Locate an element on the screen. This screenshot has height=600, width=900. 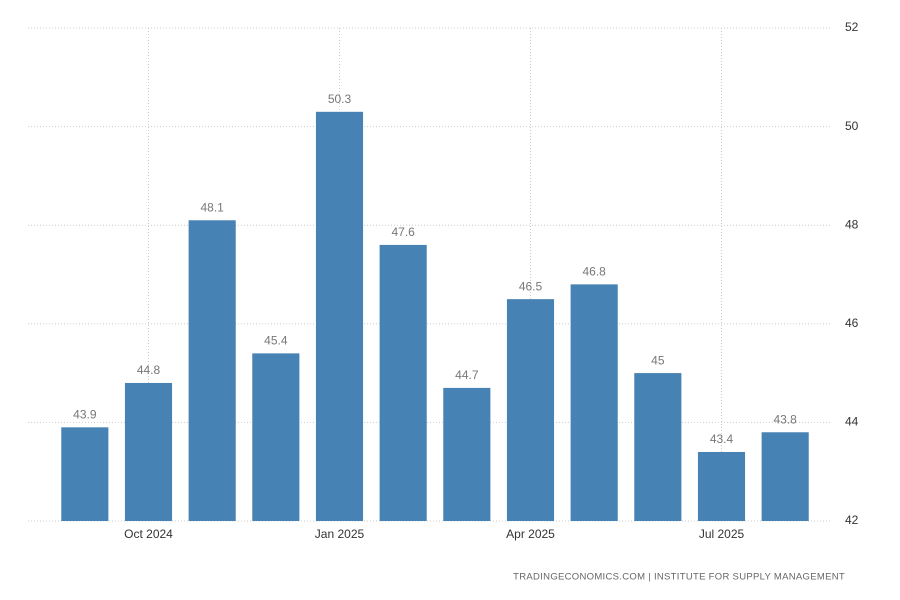
x-tick-label: Apr 2025 is located at coordinates (530, 534).